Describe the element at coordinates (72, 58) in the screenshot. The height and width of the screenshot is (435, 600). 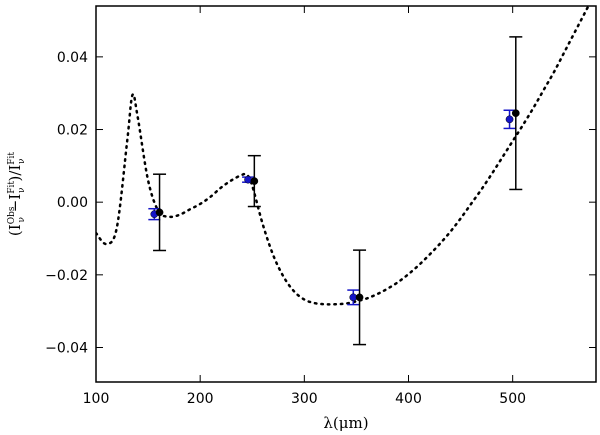
I see `y-tick-label: 0.04` at that location.